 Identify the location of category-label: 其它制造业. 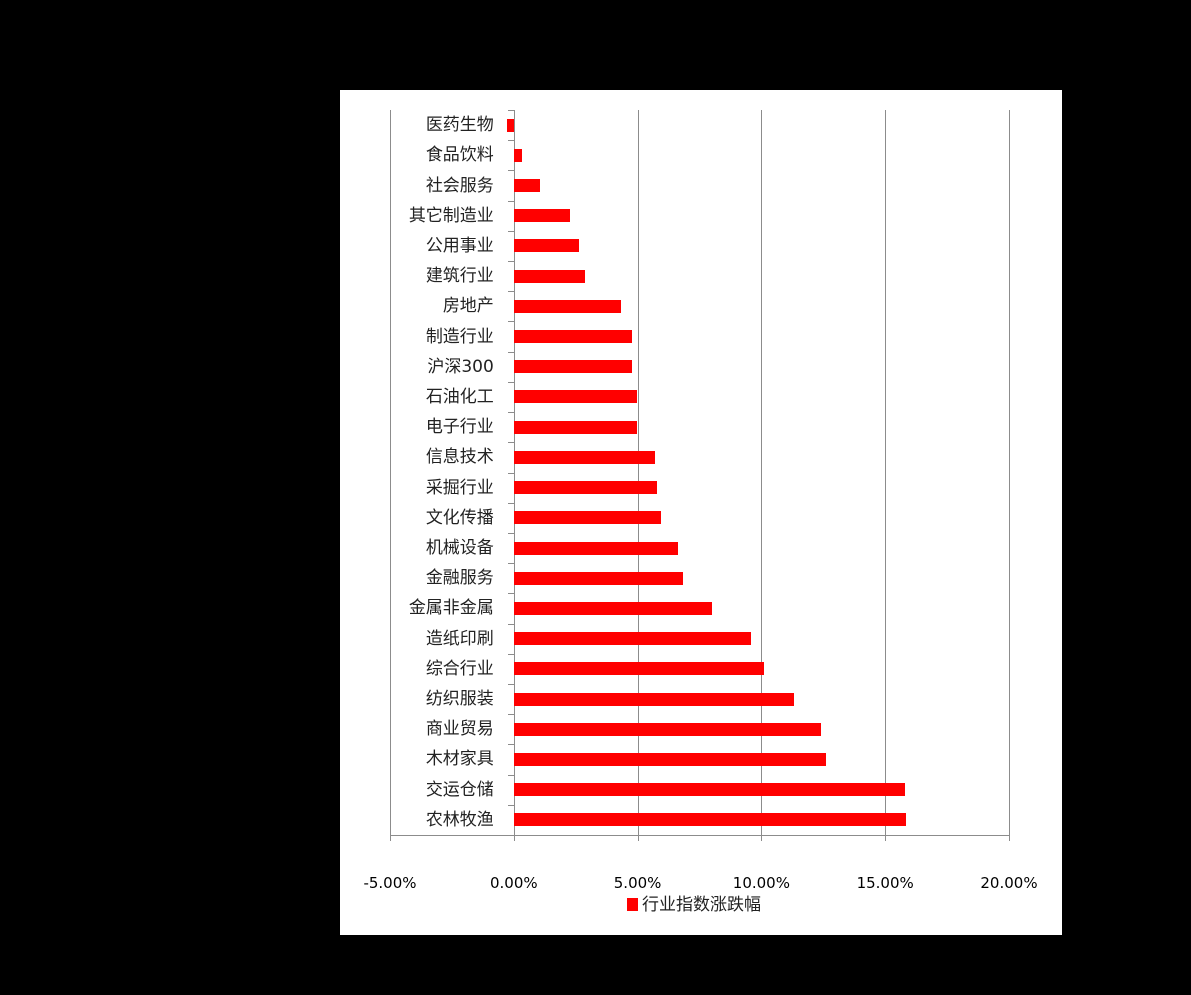
(451, 215).